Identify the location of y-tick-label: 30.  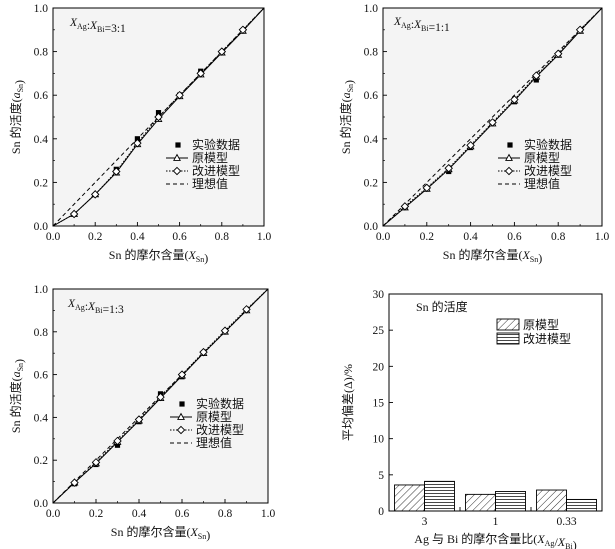
(379, 295).